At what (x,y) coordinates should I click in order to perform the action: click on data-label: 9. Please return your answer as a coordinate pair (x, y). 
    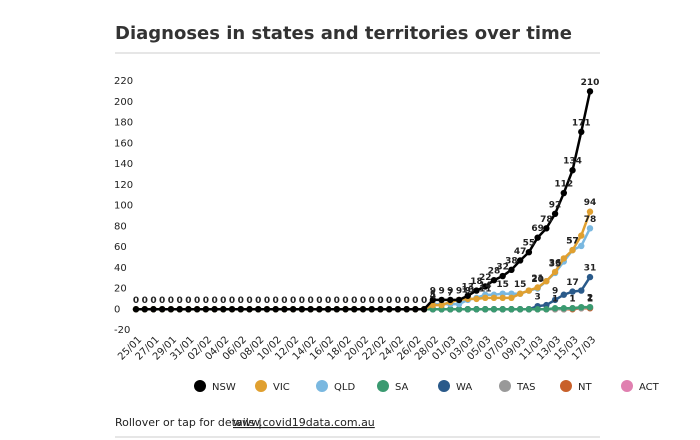
    Looking at the image, I should click on (450, 291).